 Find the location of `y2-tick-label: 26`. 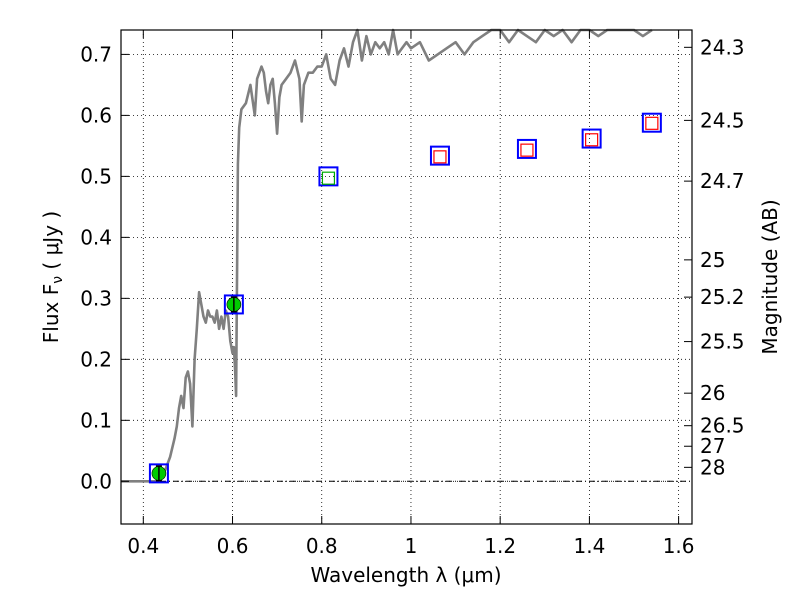

y2-tick-label: 26 is located at coordinates (712, 393).